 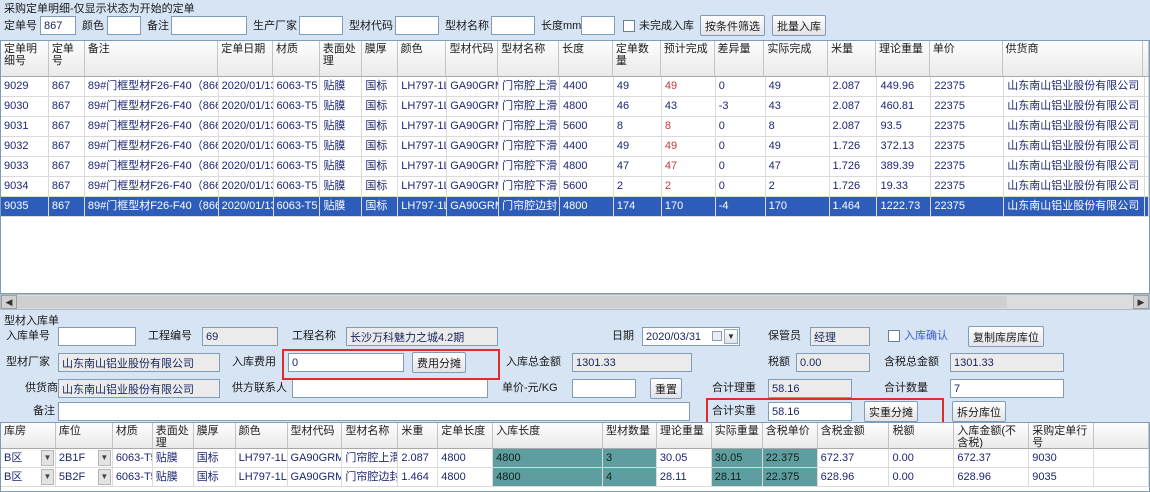 What do you see at coordinates (139, 388) in the screenshot?
I see `supplier-input` at bounding box center [139, 388].